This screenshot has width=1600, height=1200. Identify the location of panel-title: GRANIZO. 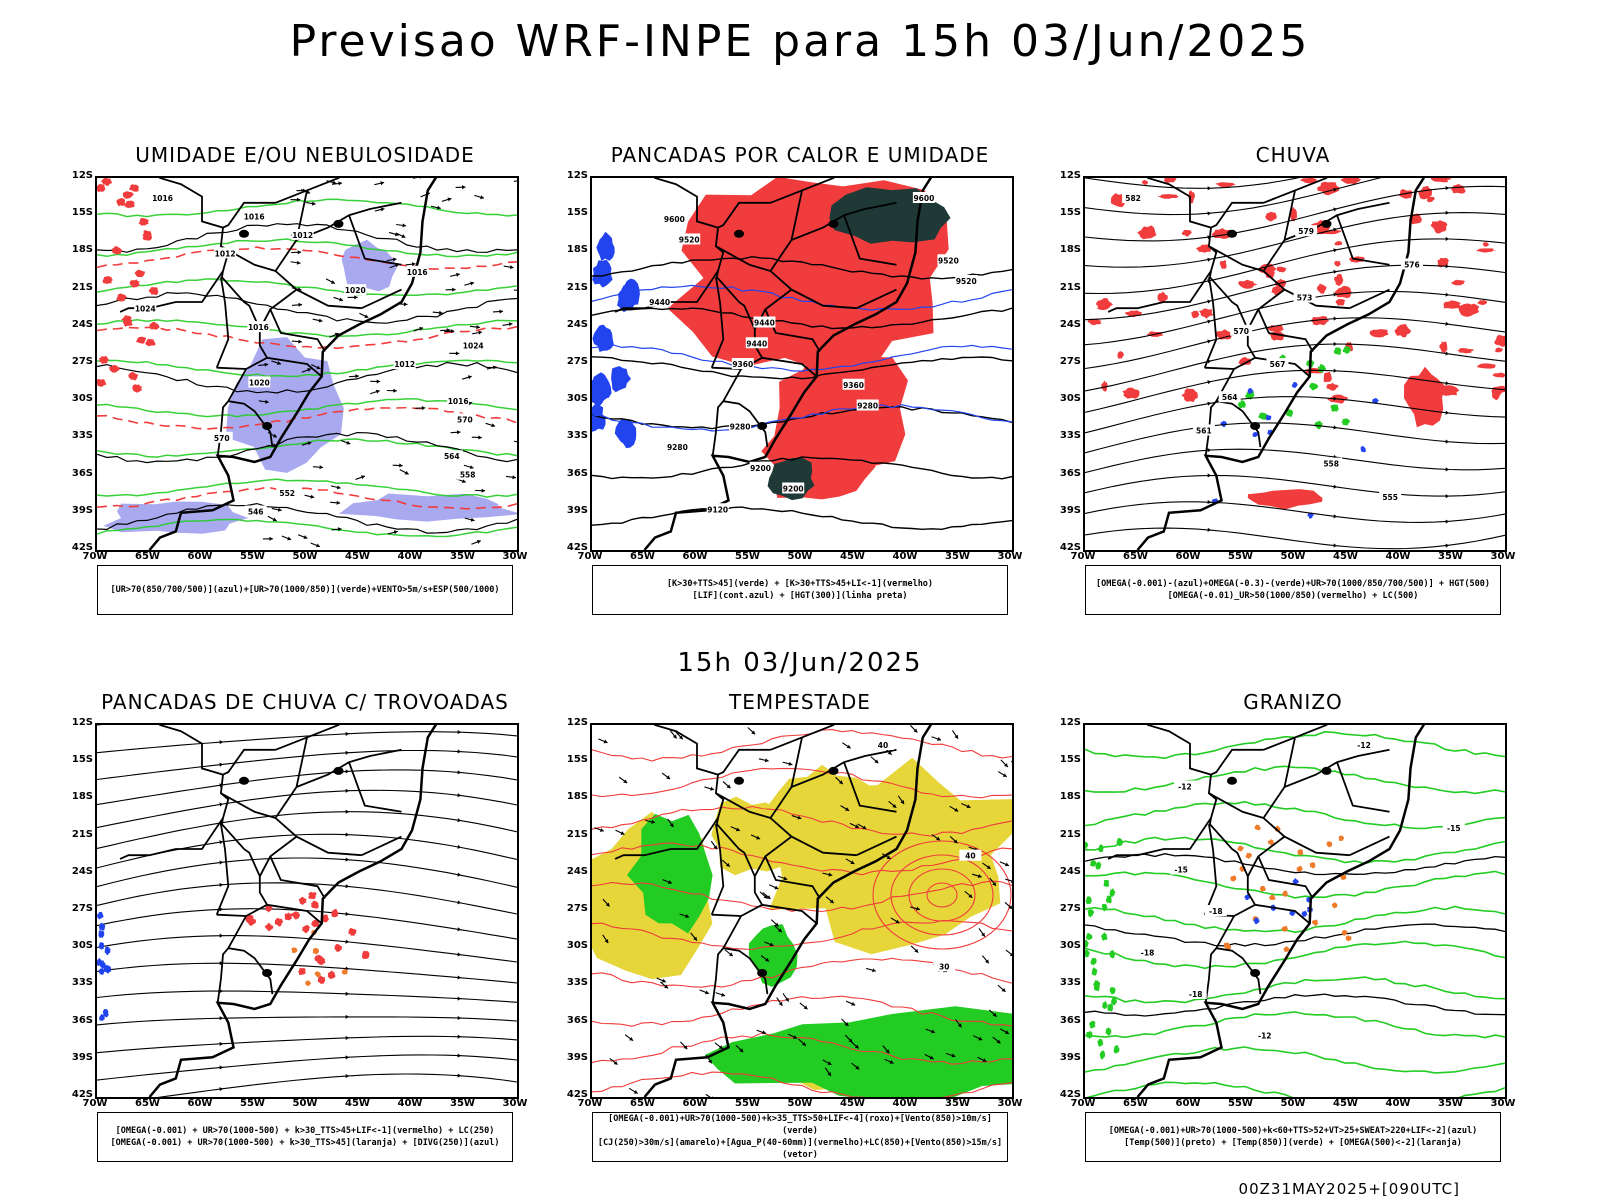
(1293, 702).